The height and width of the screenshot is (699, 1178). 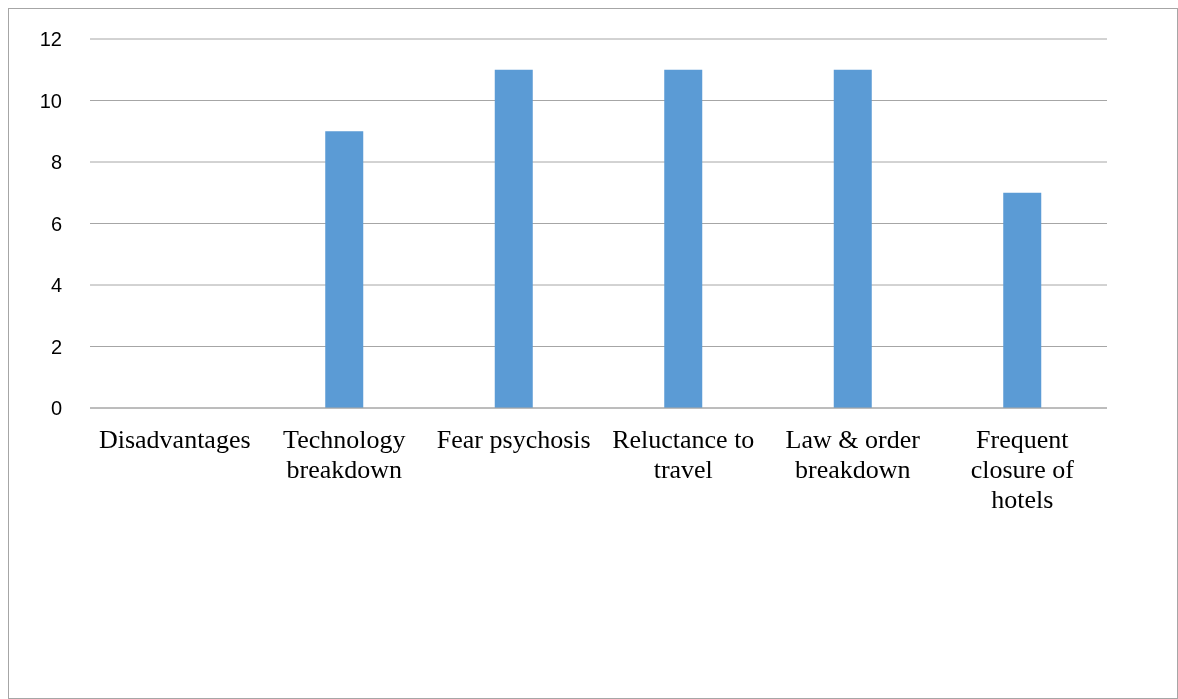 What do you see at coordinates (56, 285) in the screenshot?
I see `y-tick-label: 4` at bounding box center [56, 285].